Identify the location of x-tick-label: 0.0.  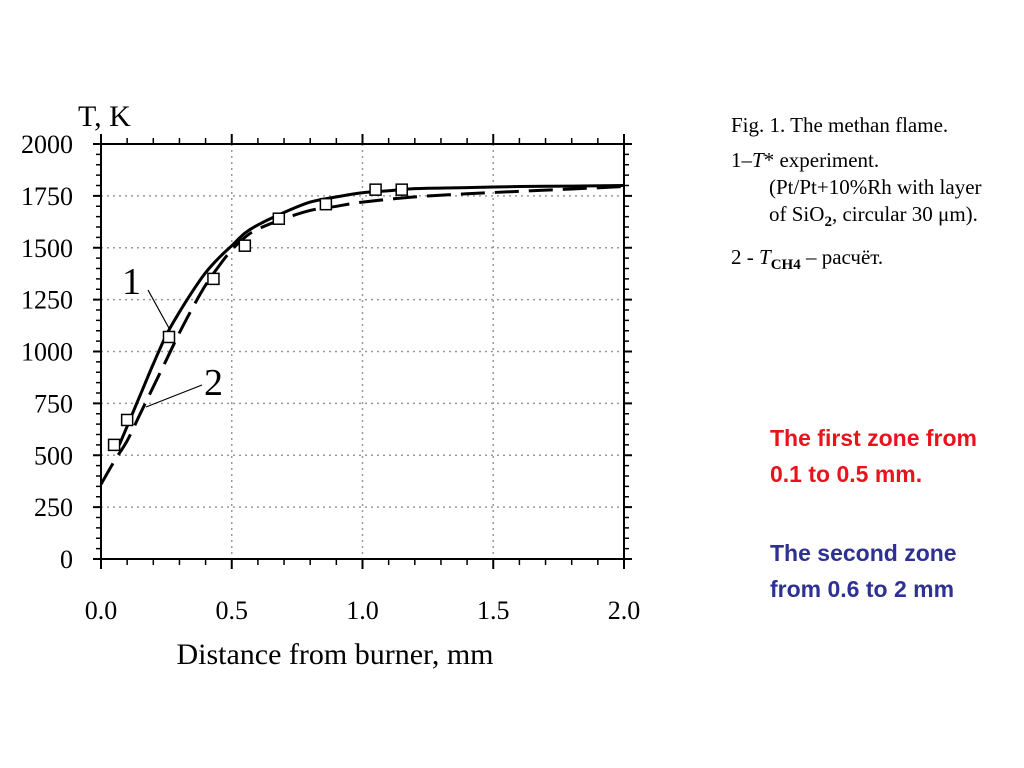
(101, 610).